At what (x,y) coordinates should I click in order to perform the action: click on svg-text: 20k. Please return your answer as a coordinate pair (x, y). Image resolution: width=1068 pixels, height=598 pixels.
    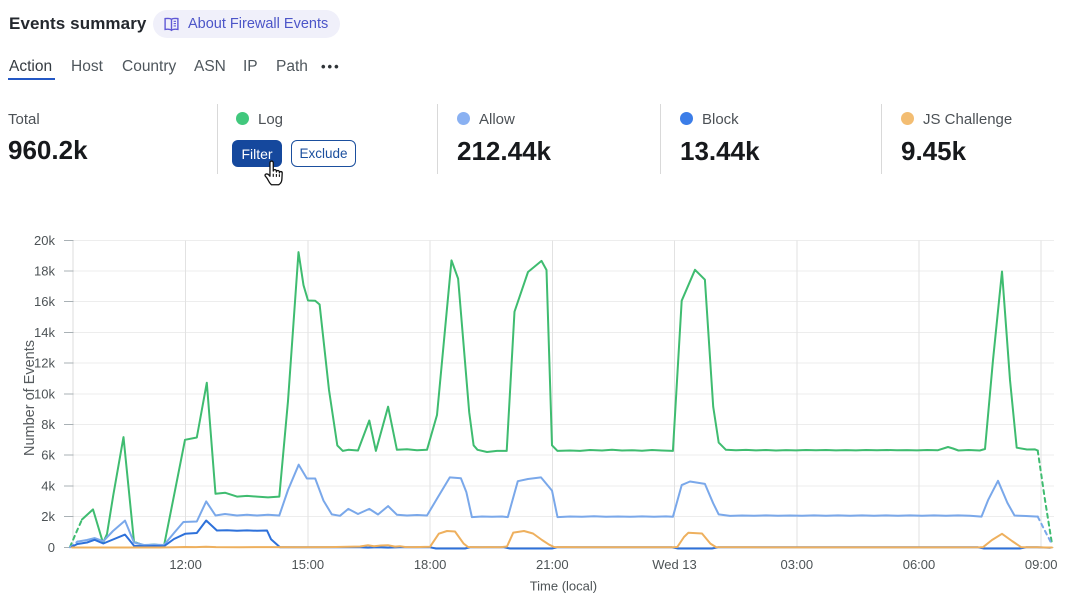
    Looking at the image, I should click on (44, 240).